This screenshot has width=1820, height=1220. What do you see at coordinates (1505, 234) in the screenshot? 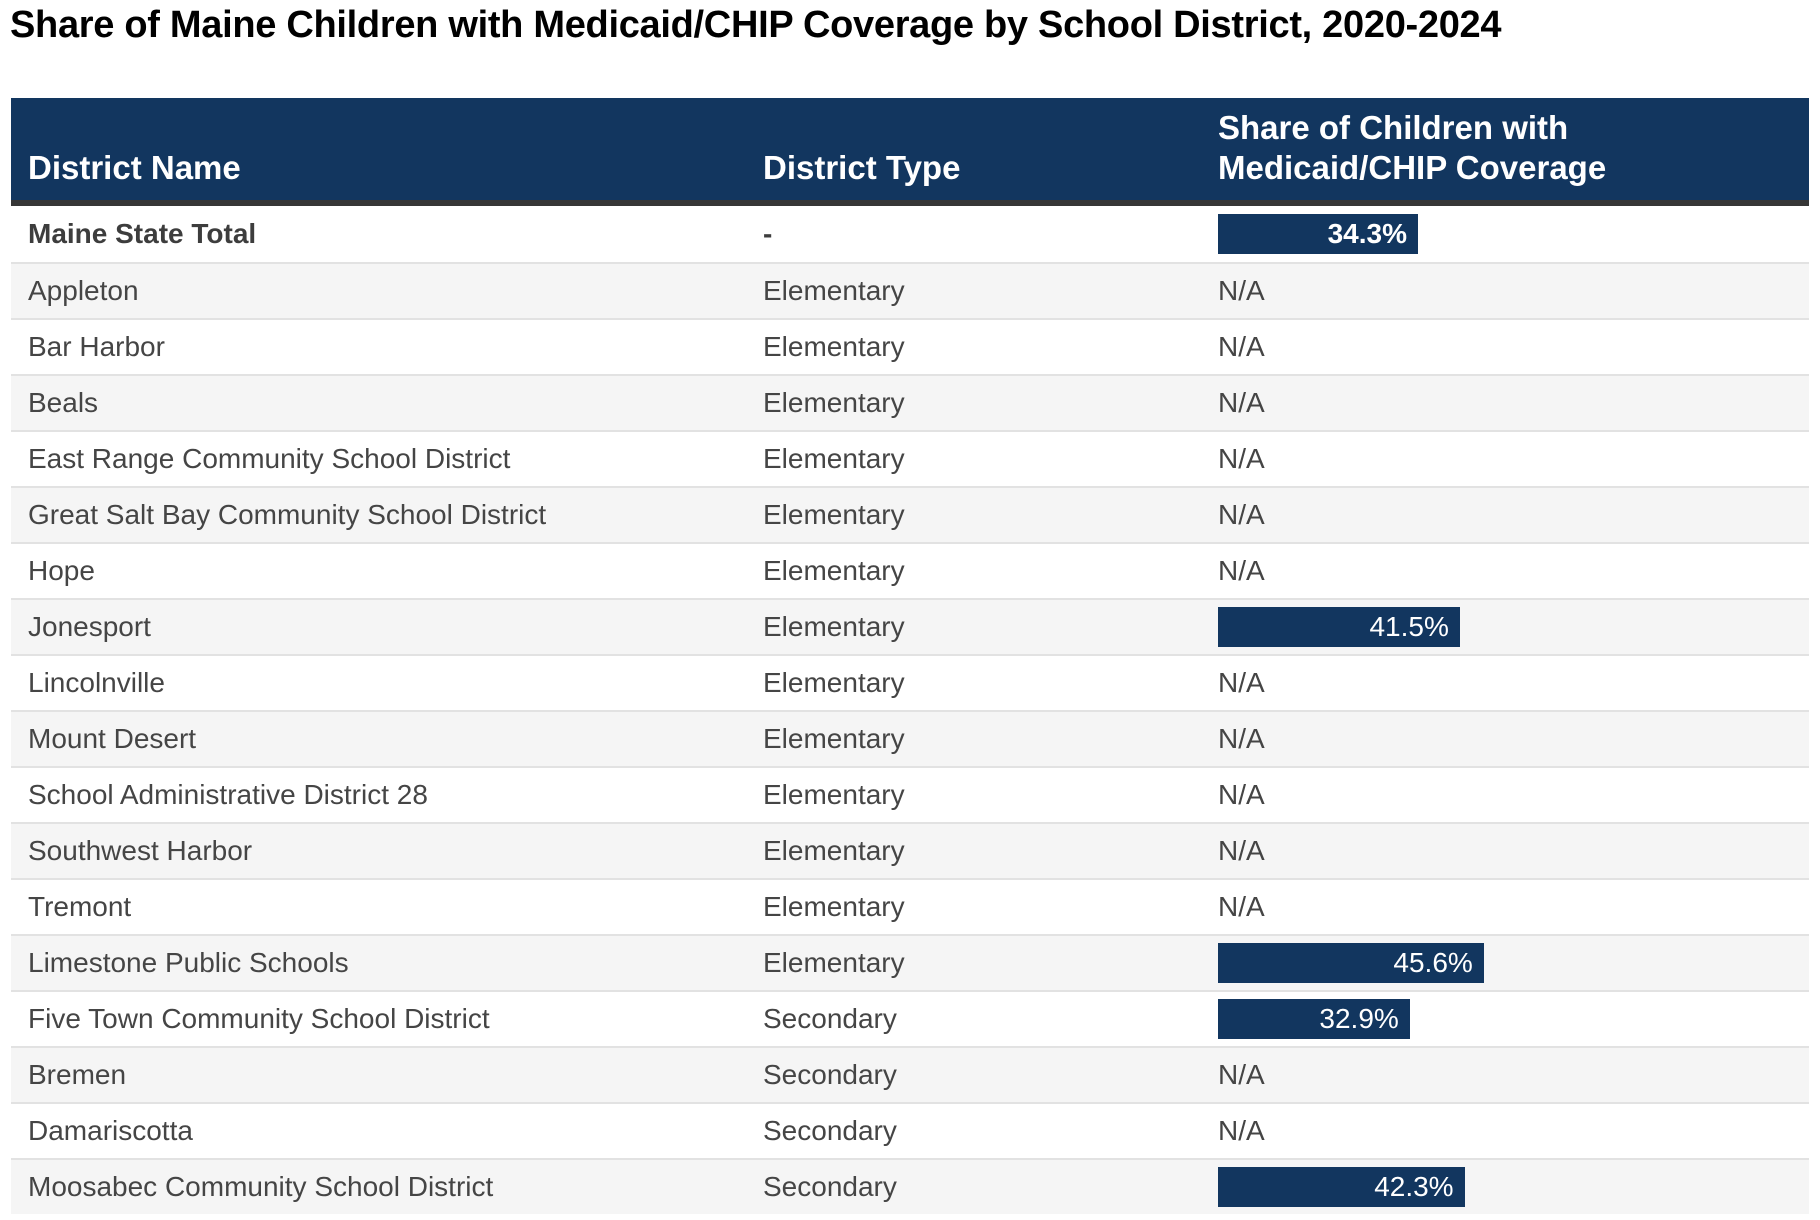
I see `coverage-cell: 34.3%` at bounding box center [1505, 234].